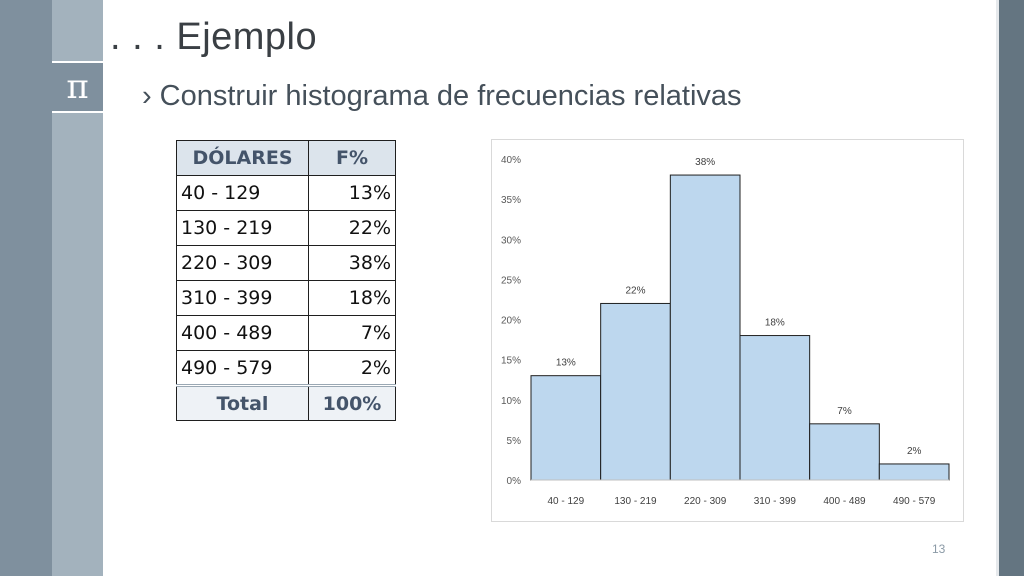 This screenshot has width=1024, height=576. I want to click on table-total-value: 100%, so click(352, 402).